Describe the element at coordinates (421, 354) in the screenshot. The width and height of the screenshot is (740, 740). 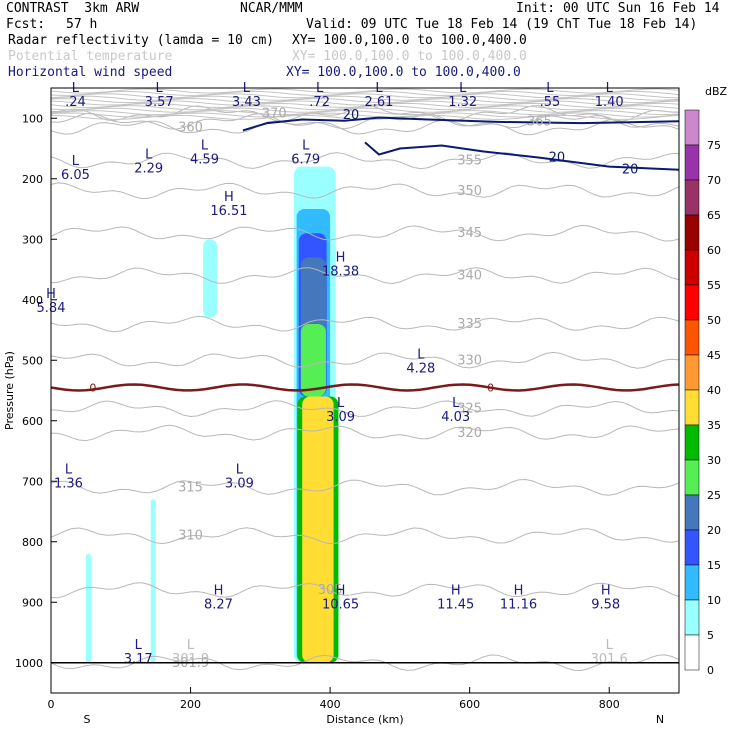
I see `wind-hl-marker-16: L` at that location.